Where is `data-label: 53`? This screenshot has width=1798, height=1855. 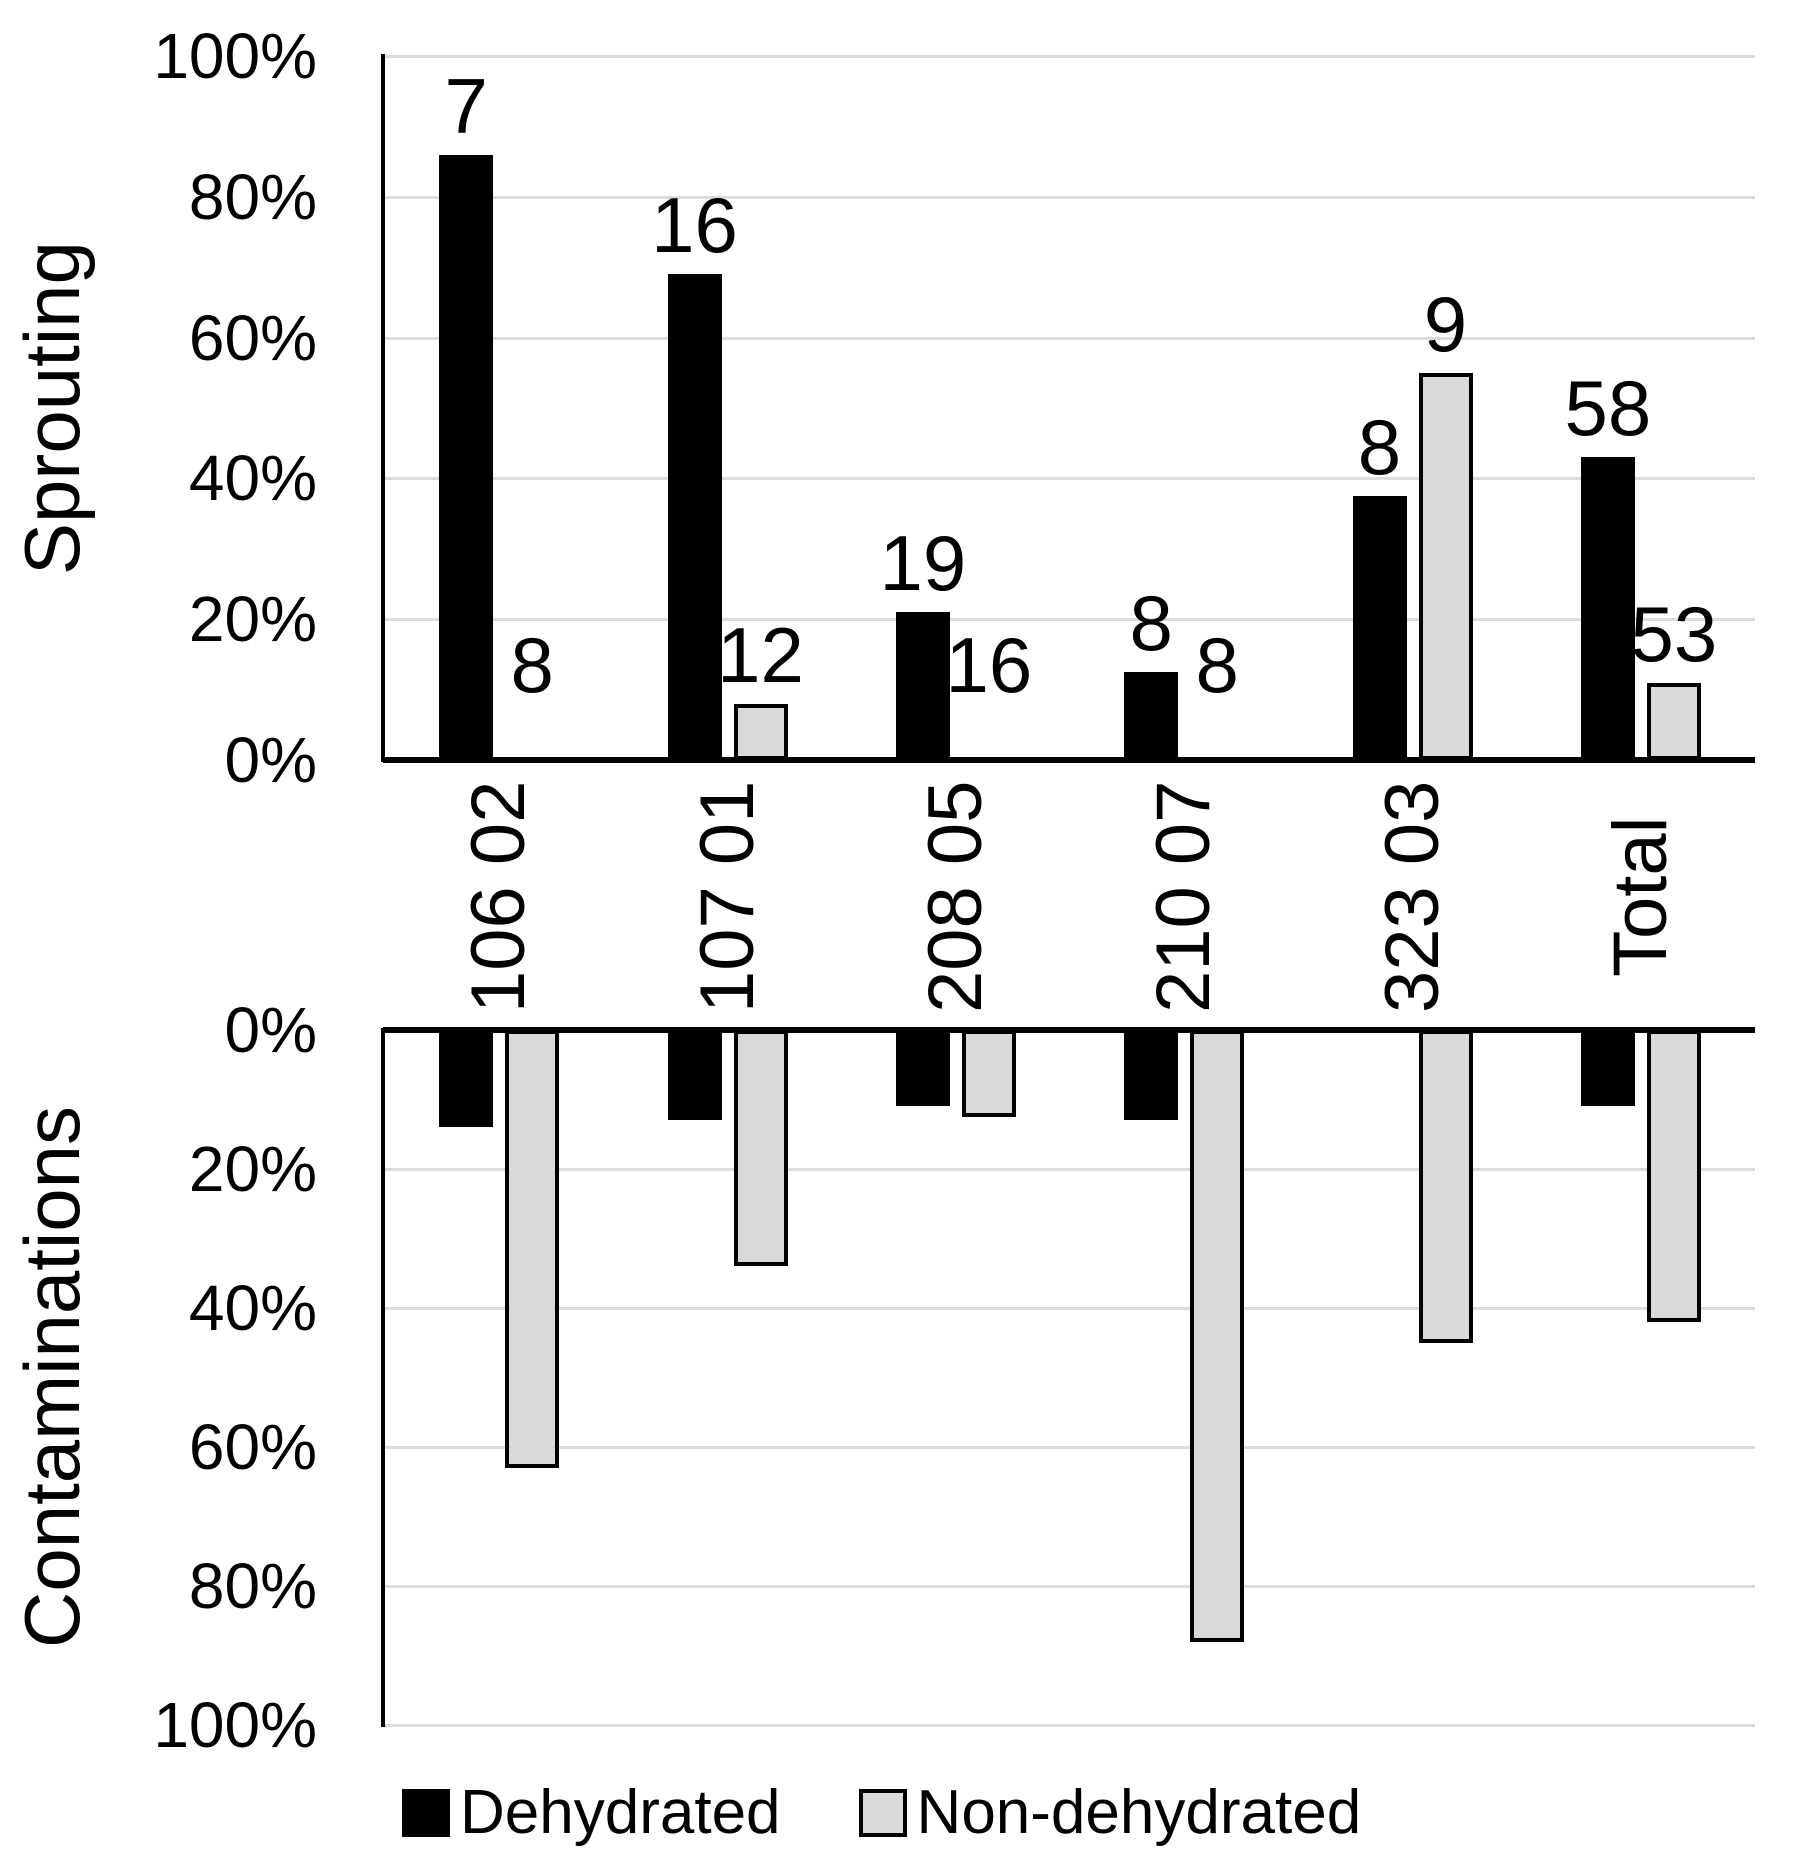
data-label: 53 is located at coordinates (1674, 634).